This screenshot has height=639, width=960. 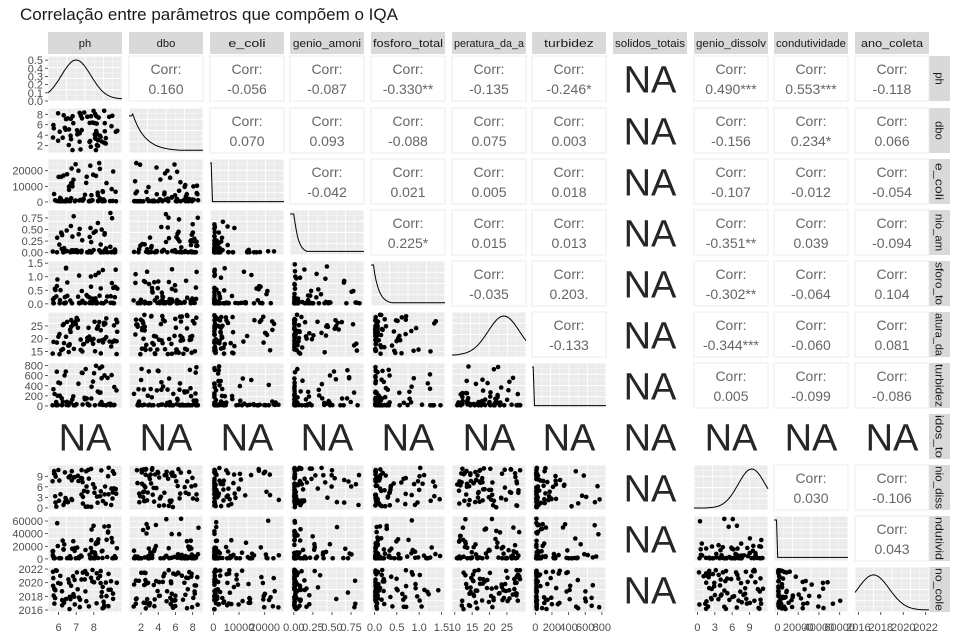 I want to click on corr-value: 0.015, so click(x=488, y=243).